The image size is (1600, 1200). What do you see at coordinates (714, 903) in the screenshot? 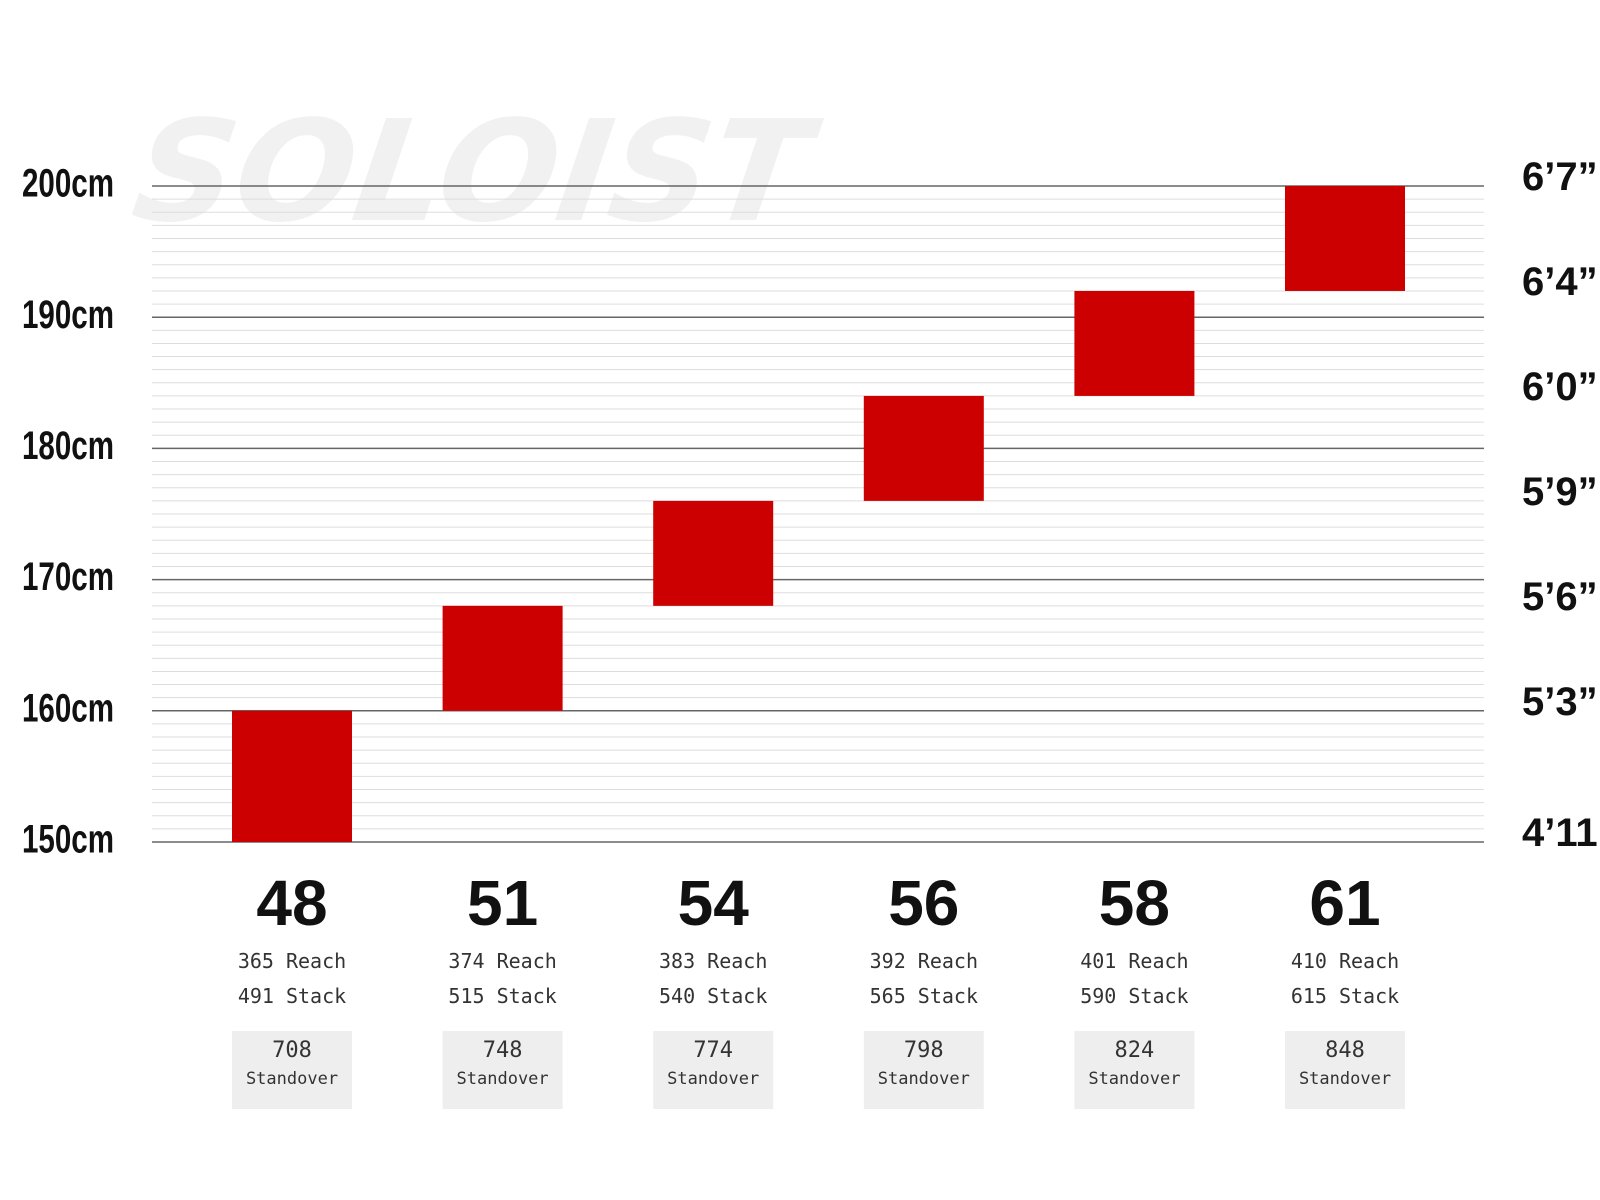
I see `frame-size-label: 54` at bounding box center [714, 903].